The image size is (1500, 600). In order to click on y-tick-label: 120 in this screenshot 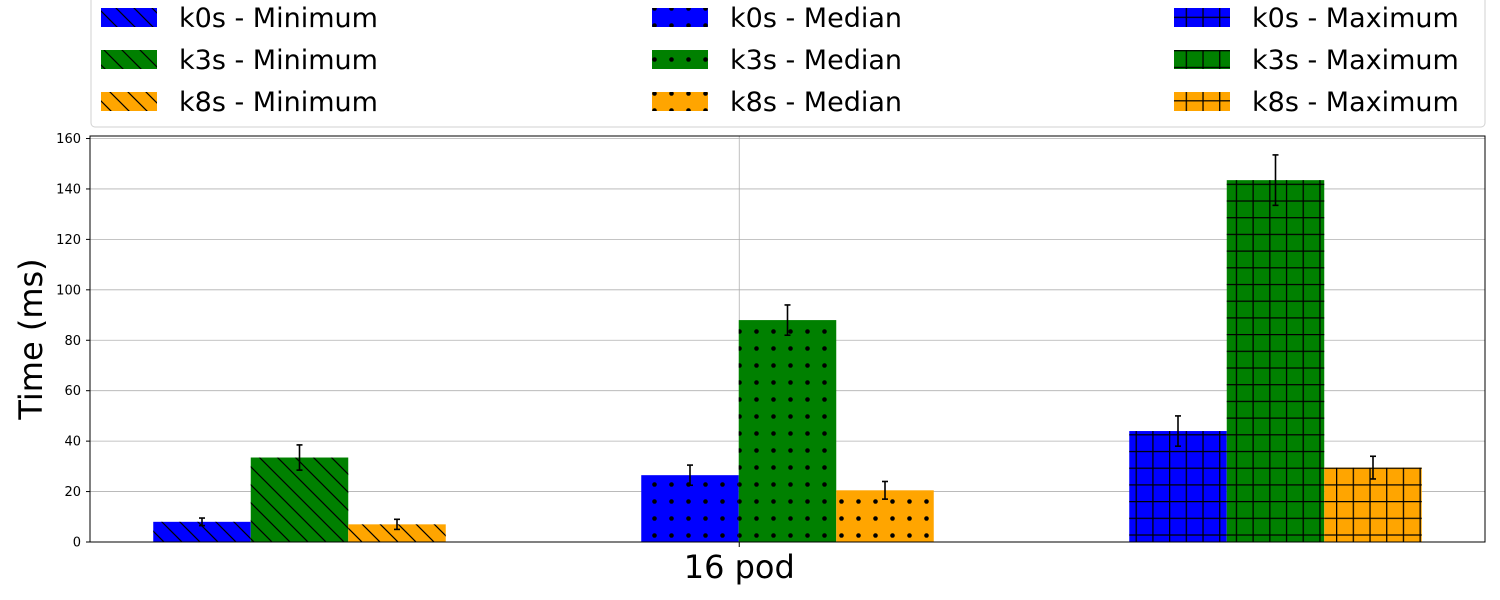, I will do `click(68, 240)`.